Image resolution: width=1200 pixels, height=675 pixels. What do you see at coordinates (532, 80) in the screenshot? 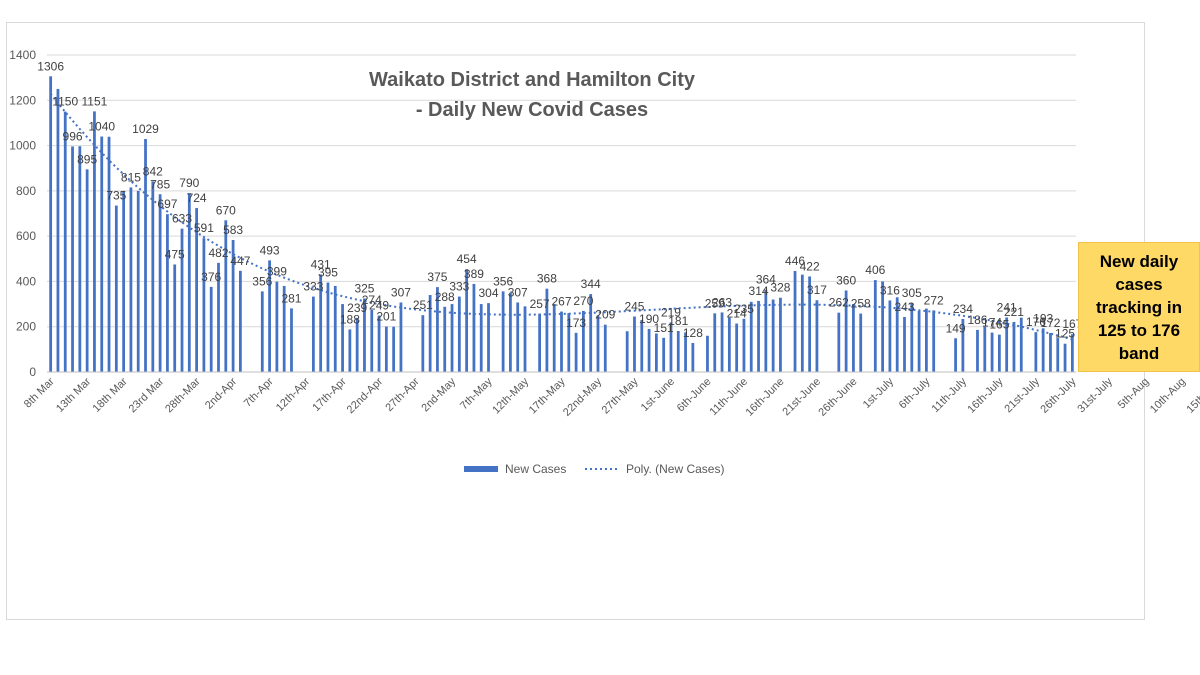
I see `chart-title-line: Waikato District and Hamilton City` at bounding box center [532, 80].